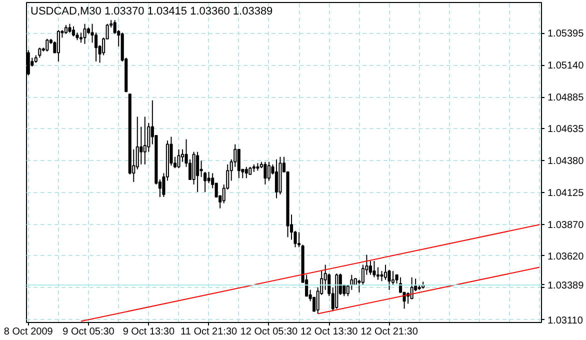 The image size is (586, 340). Describe the element at coordinates (566, 98) in the screenshot. I see `y-tick-label: 1.04885` at that location.